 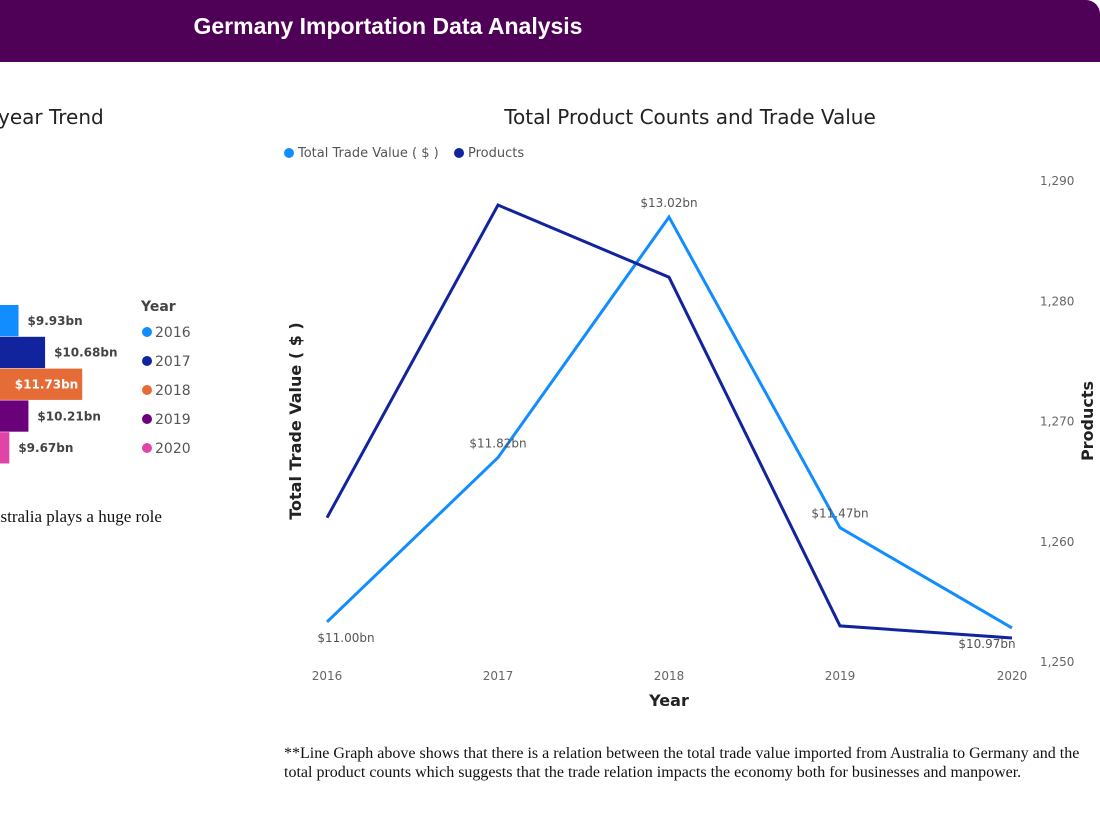 What do you see at coordinates (986, 644) in the screenshot?
I see `line-data-label: $10.97bn` at bounding box center [986, 644].